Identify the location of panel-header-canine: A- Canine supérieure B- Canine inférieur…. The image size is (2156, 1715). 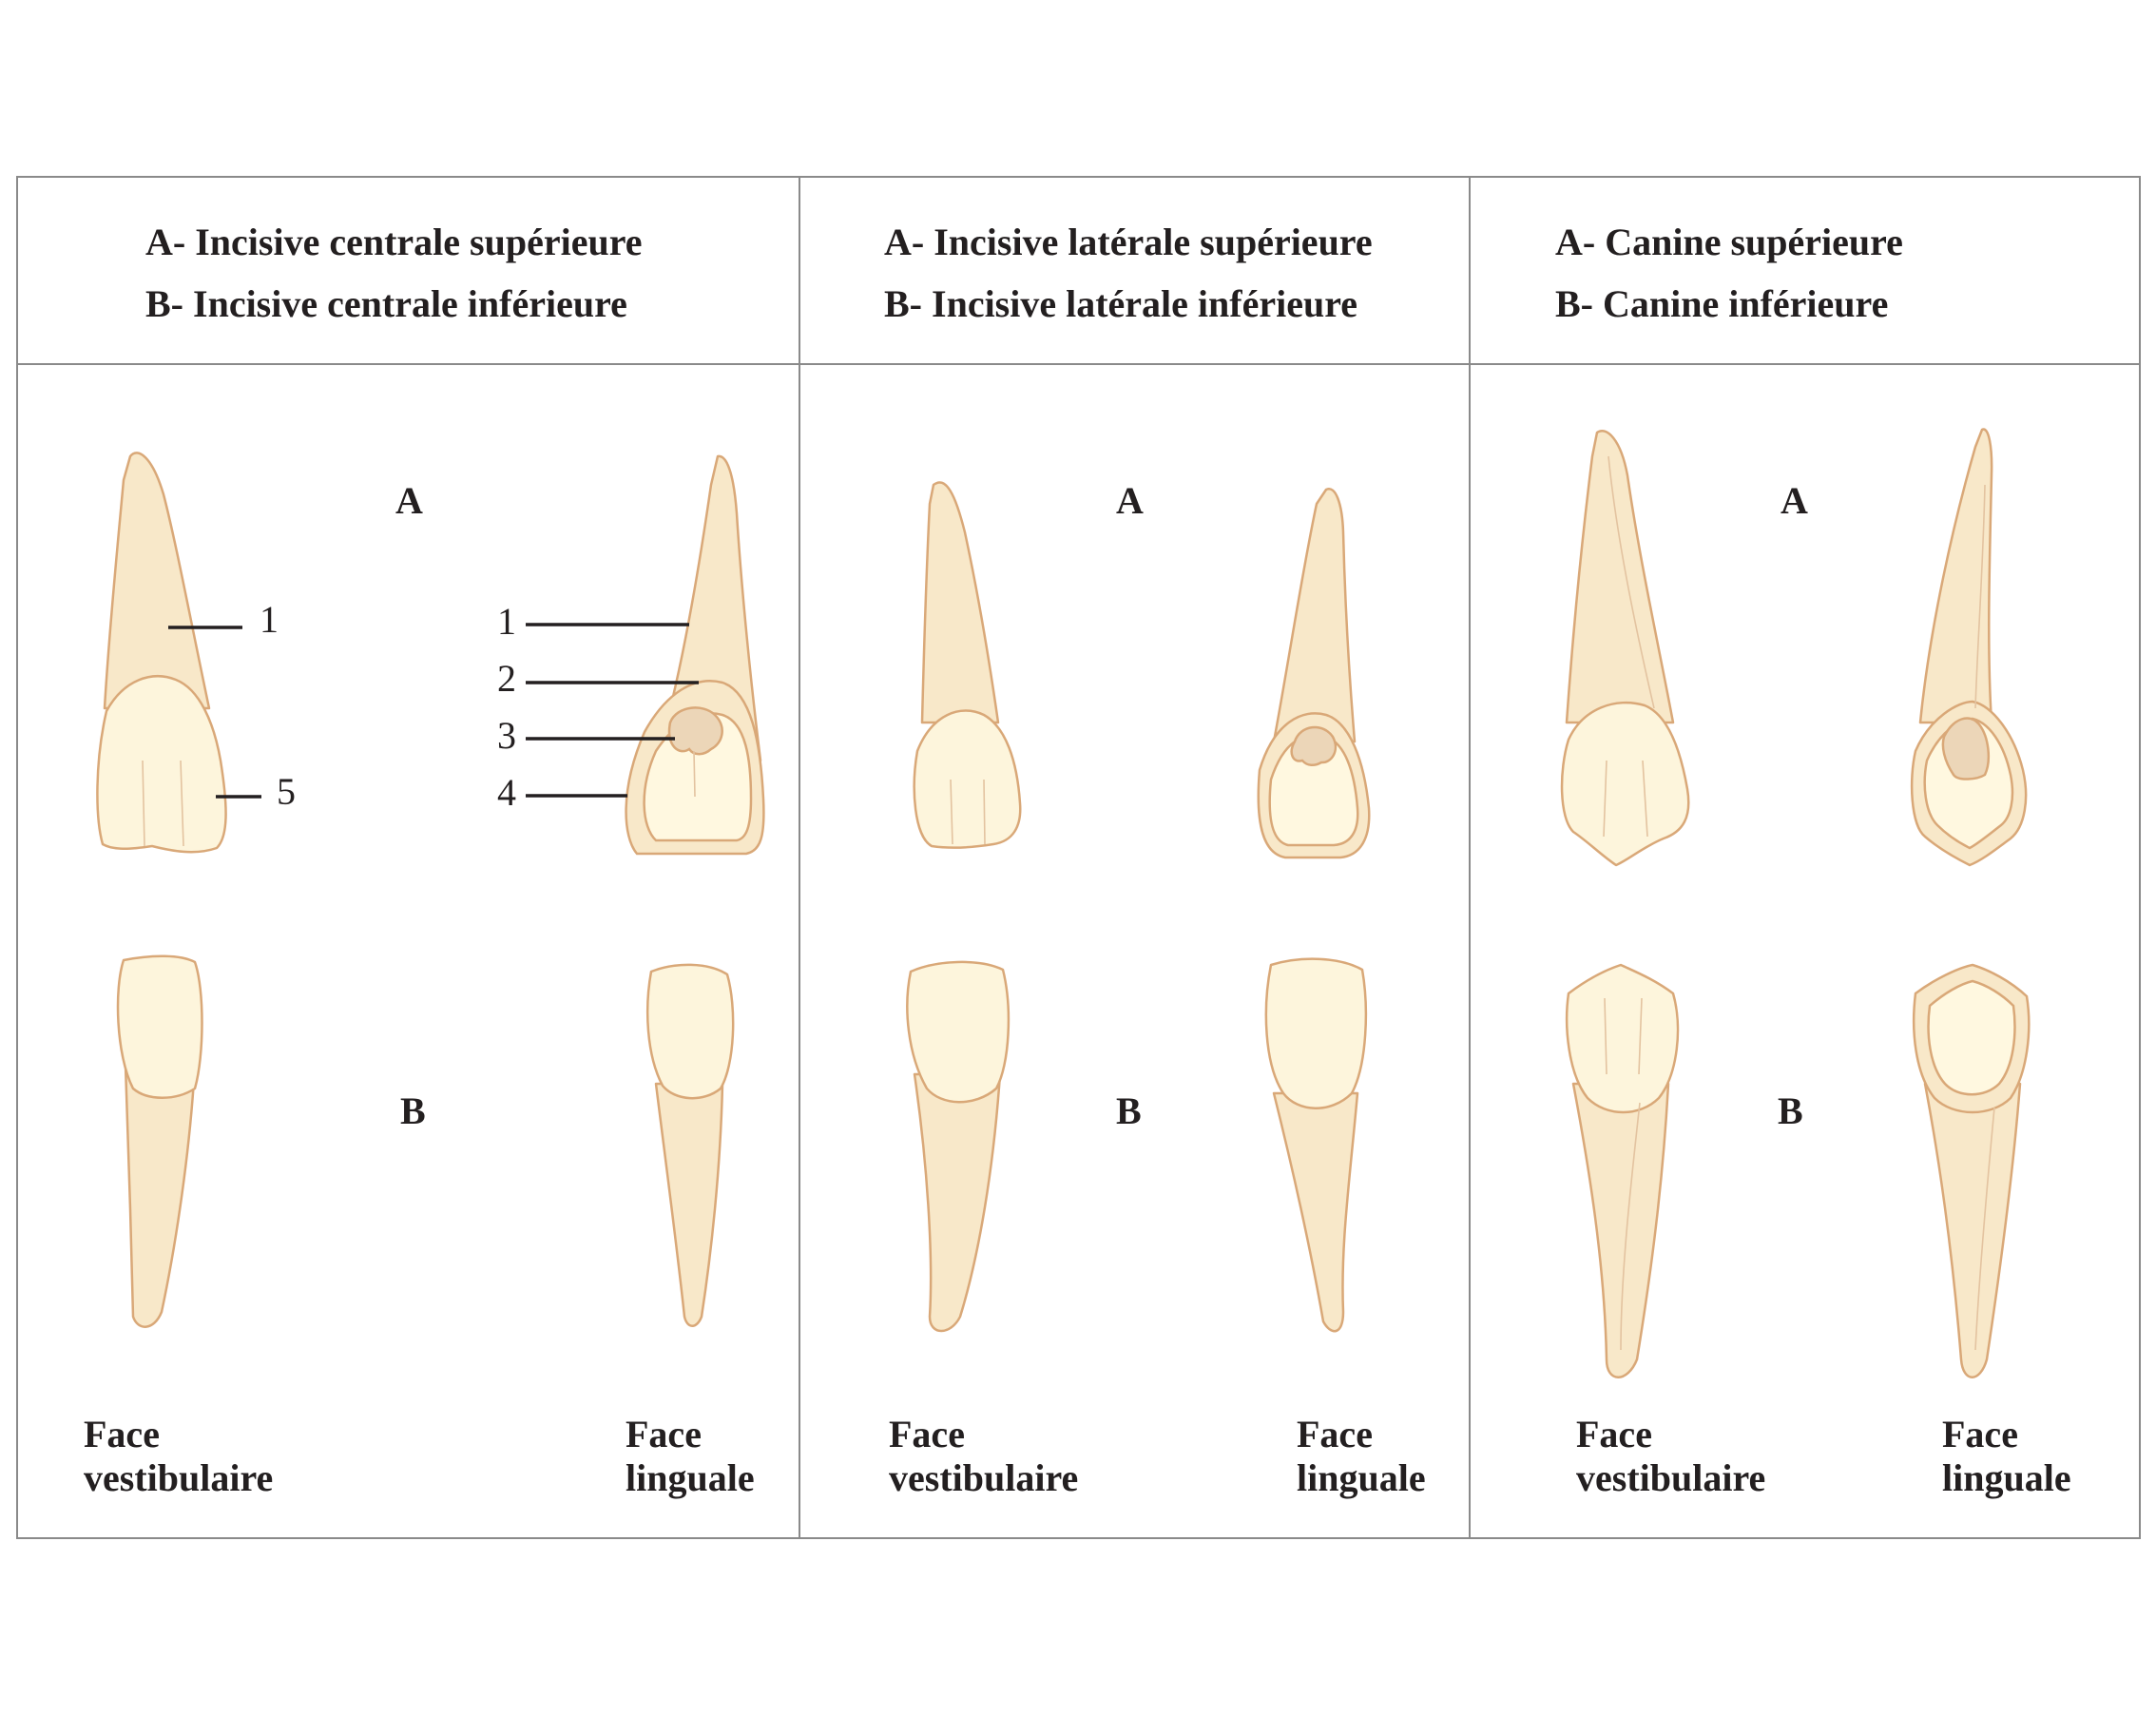
(1729, 273).